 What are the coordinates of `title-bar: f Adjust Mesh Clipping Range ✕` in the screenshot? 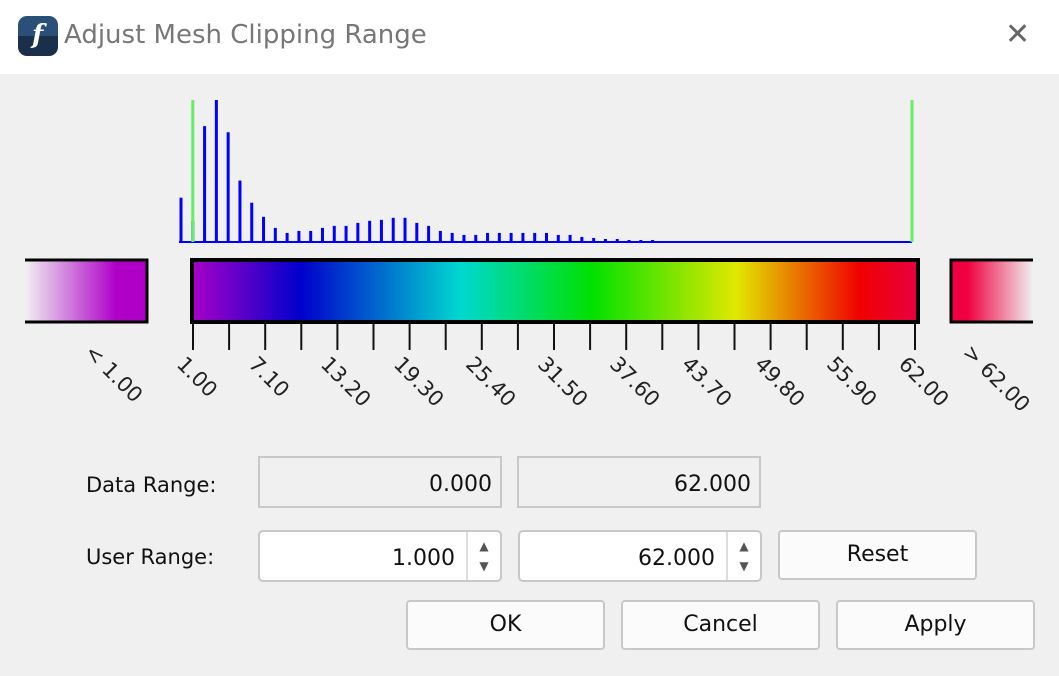 It's located at (529, 37).